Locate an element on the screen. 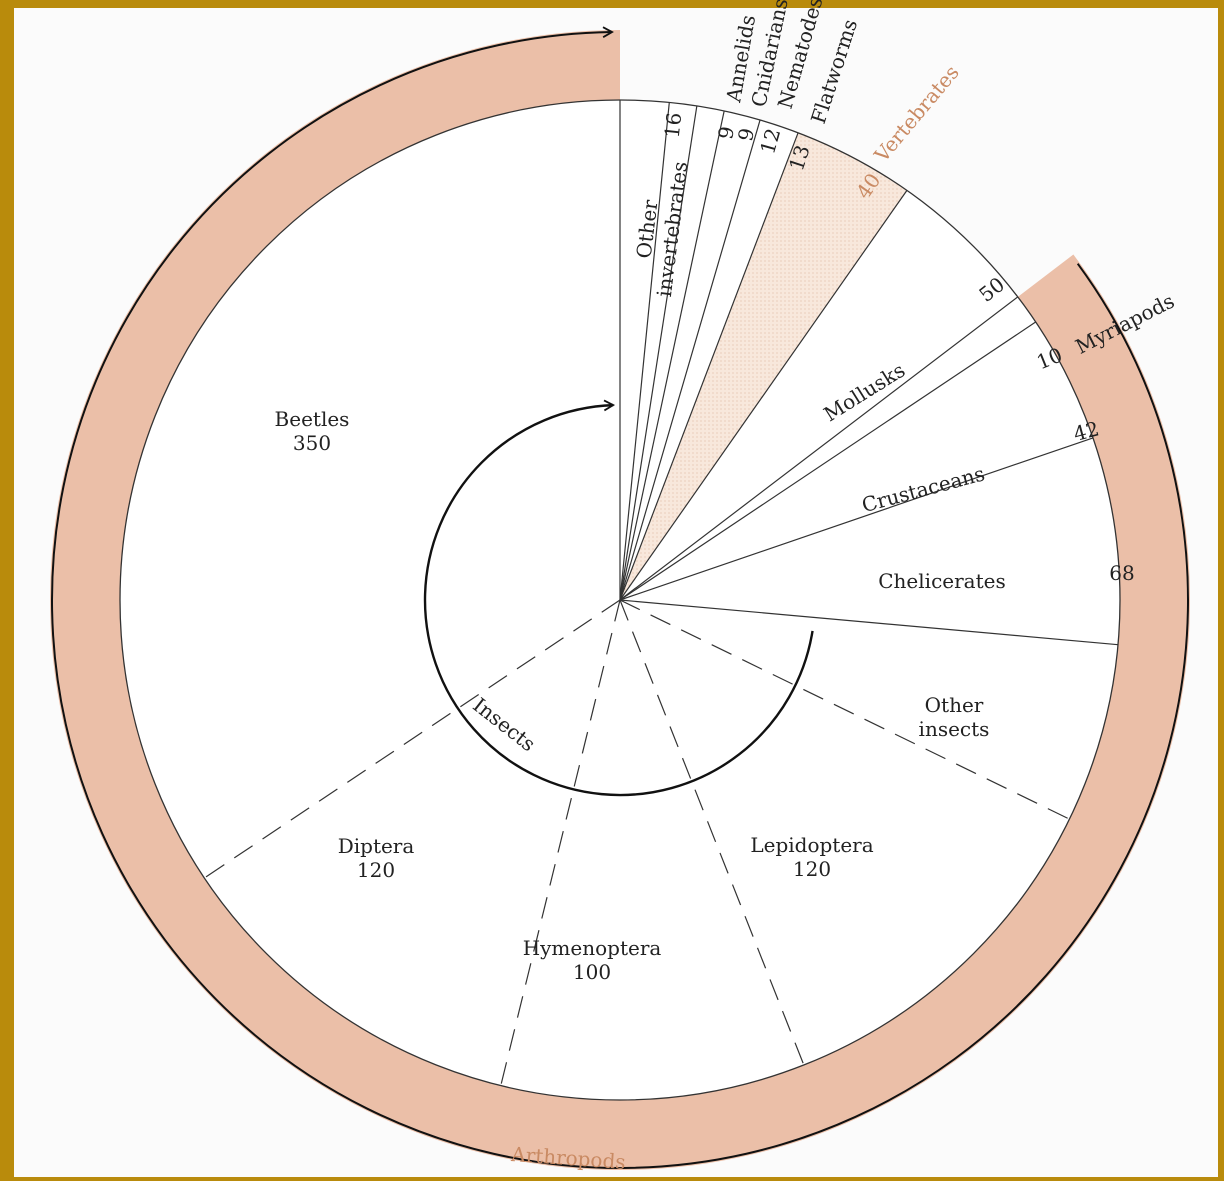 Image resolution: width=1224 pixels, height=1181 pixels. label-chelicerates: Chelicerates is located at coordinates (941, 581).